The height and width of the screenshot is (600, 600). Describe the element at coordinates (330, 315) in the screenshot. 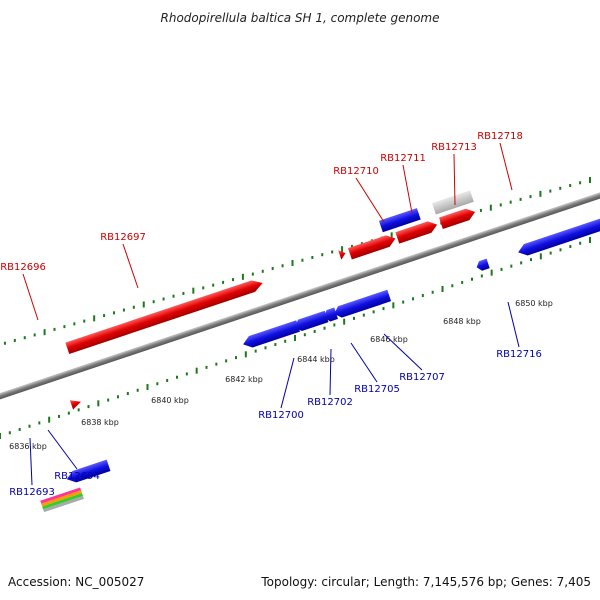

I see `gene-arrow-rb12705` at that location.